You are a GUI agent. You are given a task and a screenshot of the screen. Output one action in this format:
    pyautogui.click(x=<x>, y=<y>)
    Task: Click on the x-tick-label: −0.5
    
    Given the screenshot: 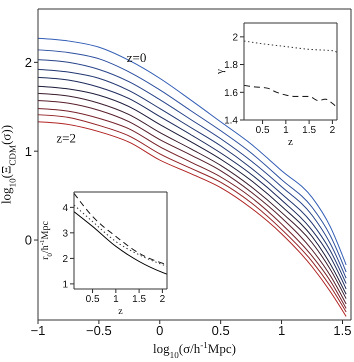 What is the action you would take?
    pyautogui.click(x=99, y=330)
    